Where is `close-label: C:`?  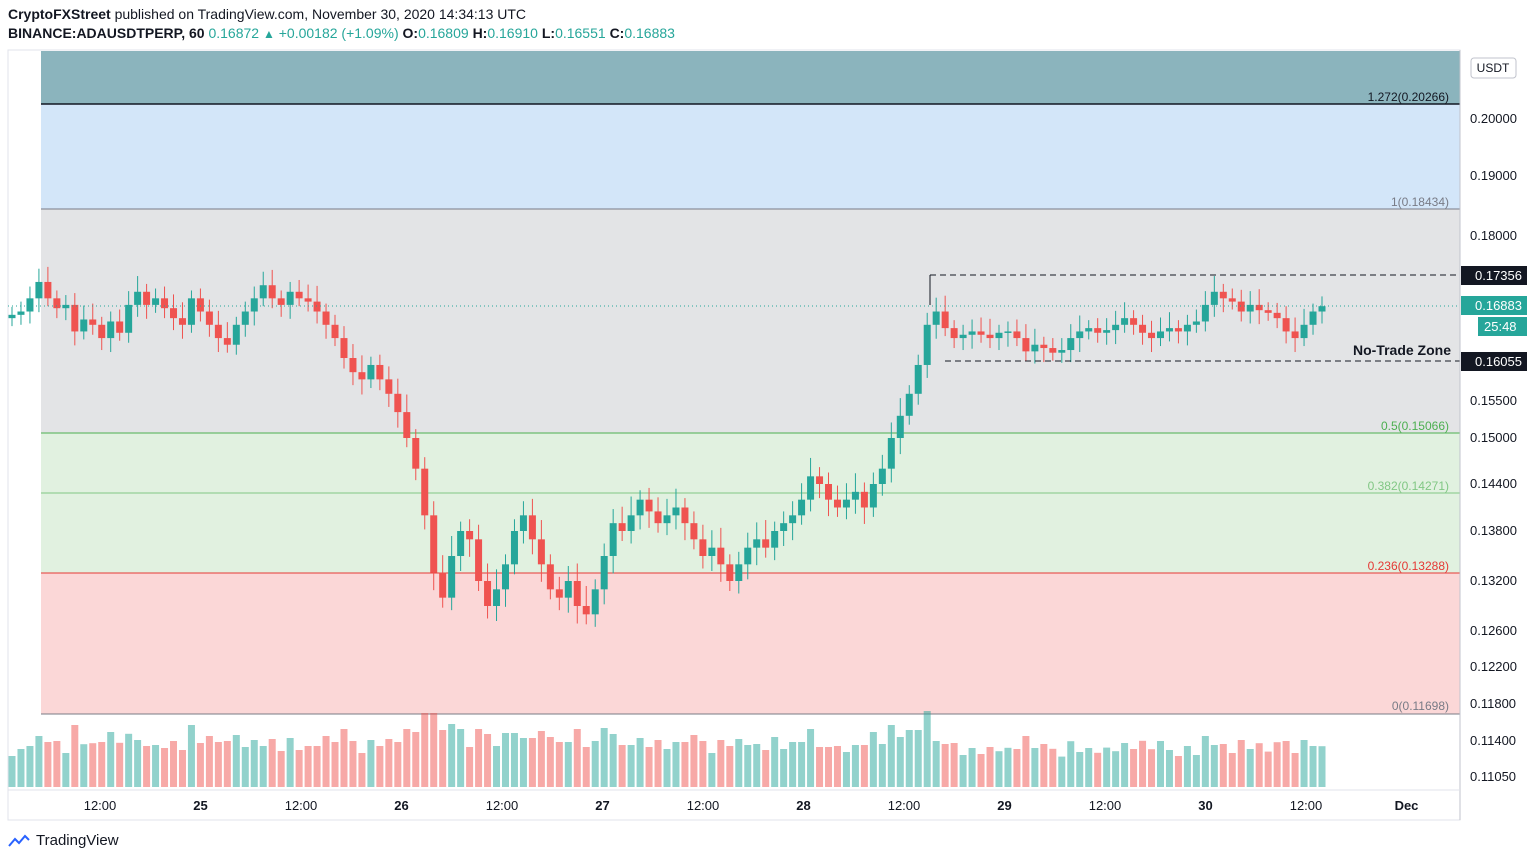 close-label: C: is located at coordinates (617, 33).